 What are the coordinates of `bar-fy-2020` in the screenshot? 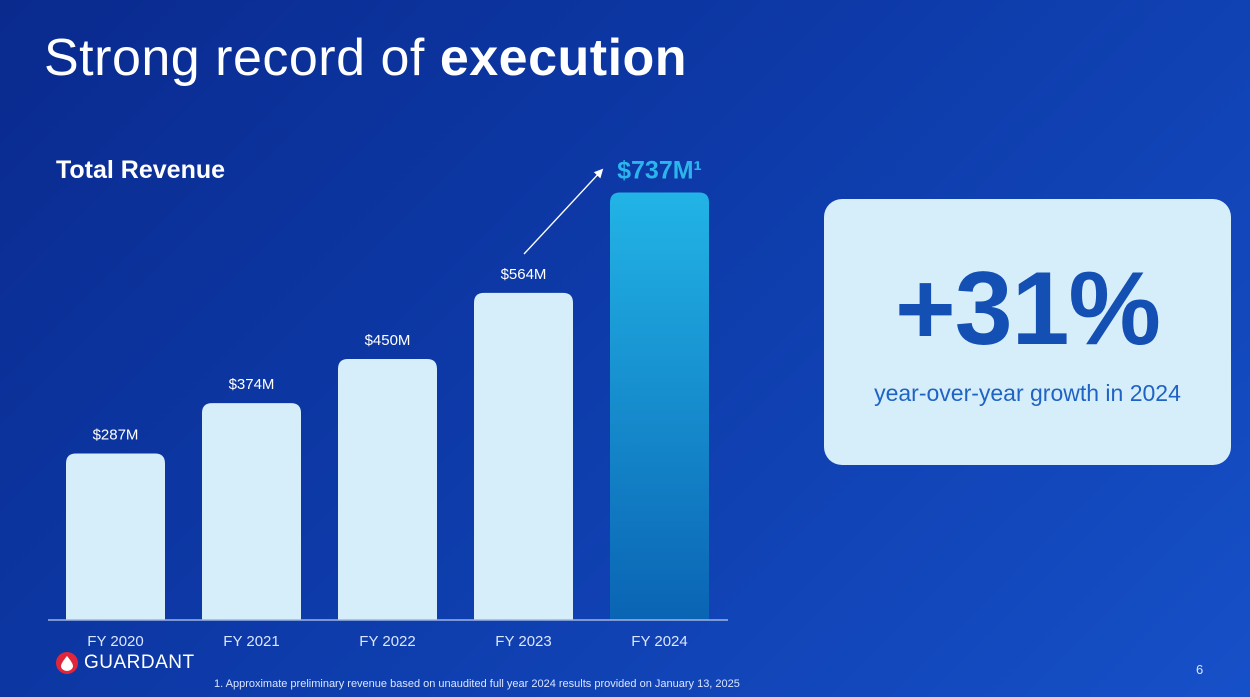 It's located at (115, 536).